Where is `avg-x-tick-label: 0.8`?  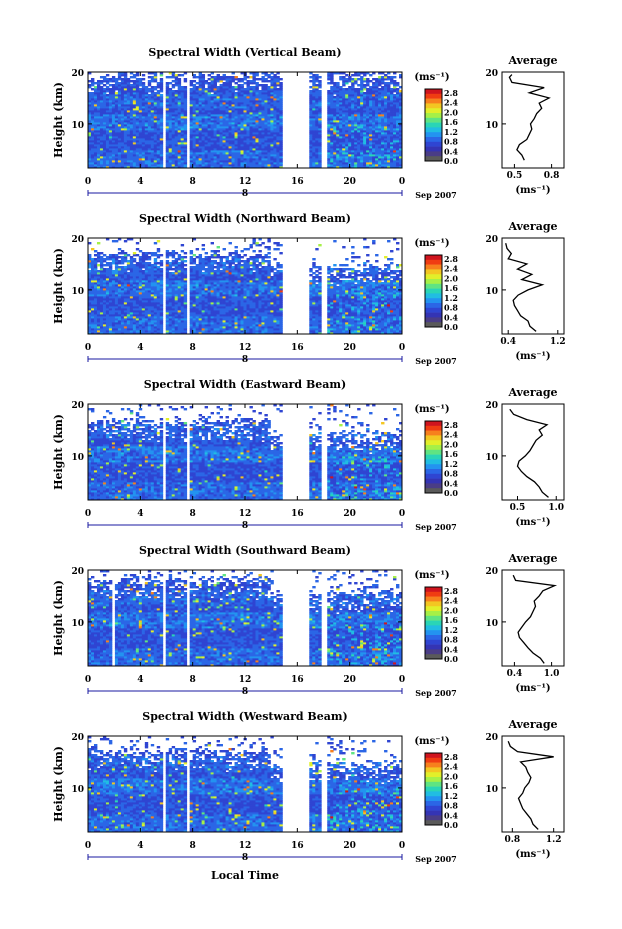 avg-x-tick-label: 0.8 is located at coordinates (552, 176).